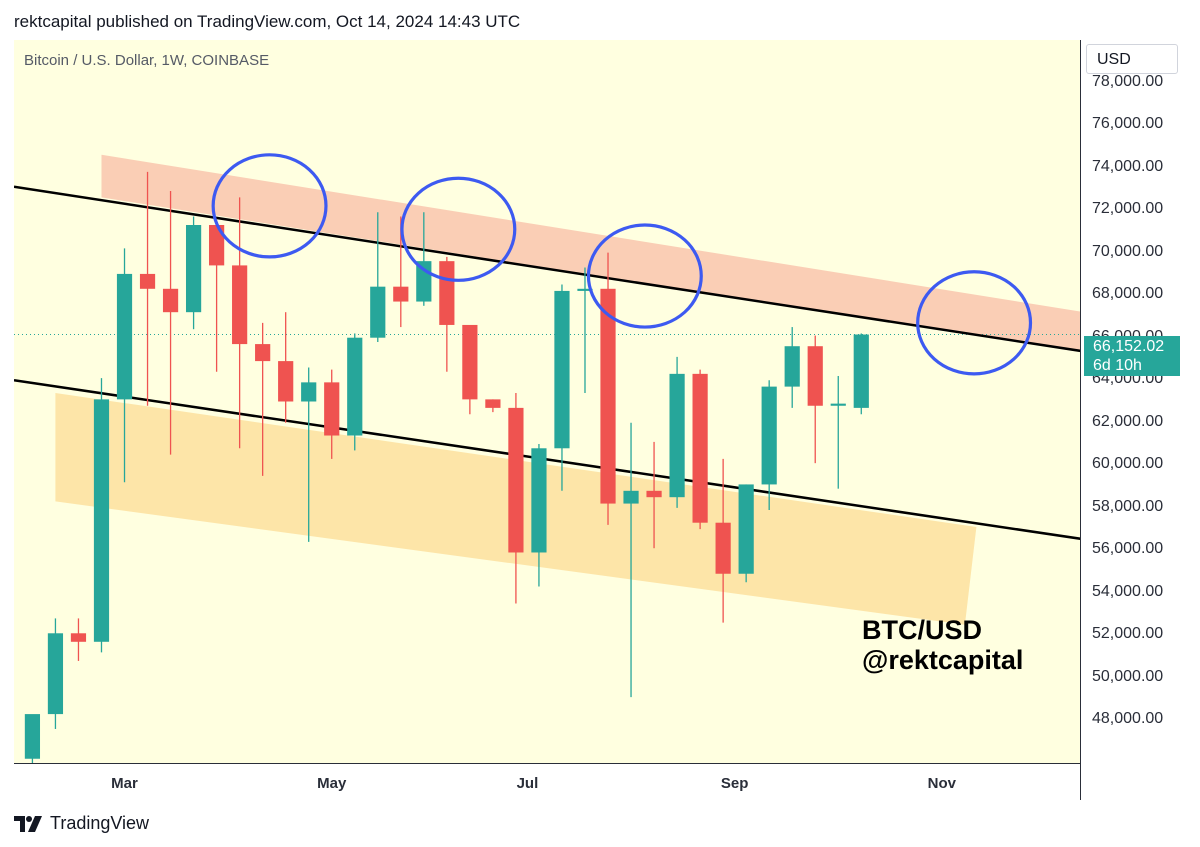  I want to click on price-tick-label: 54,000.00, so click(1128, 591).